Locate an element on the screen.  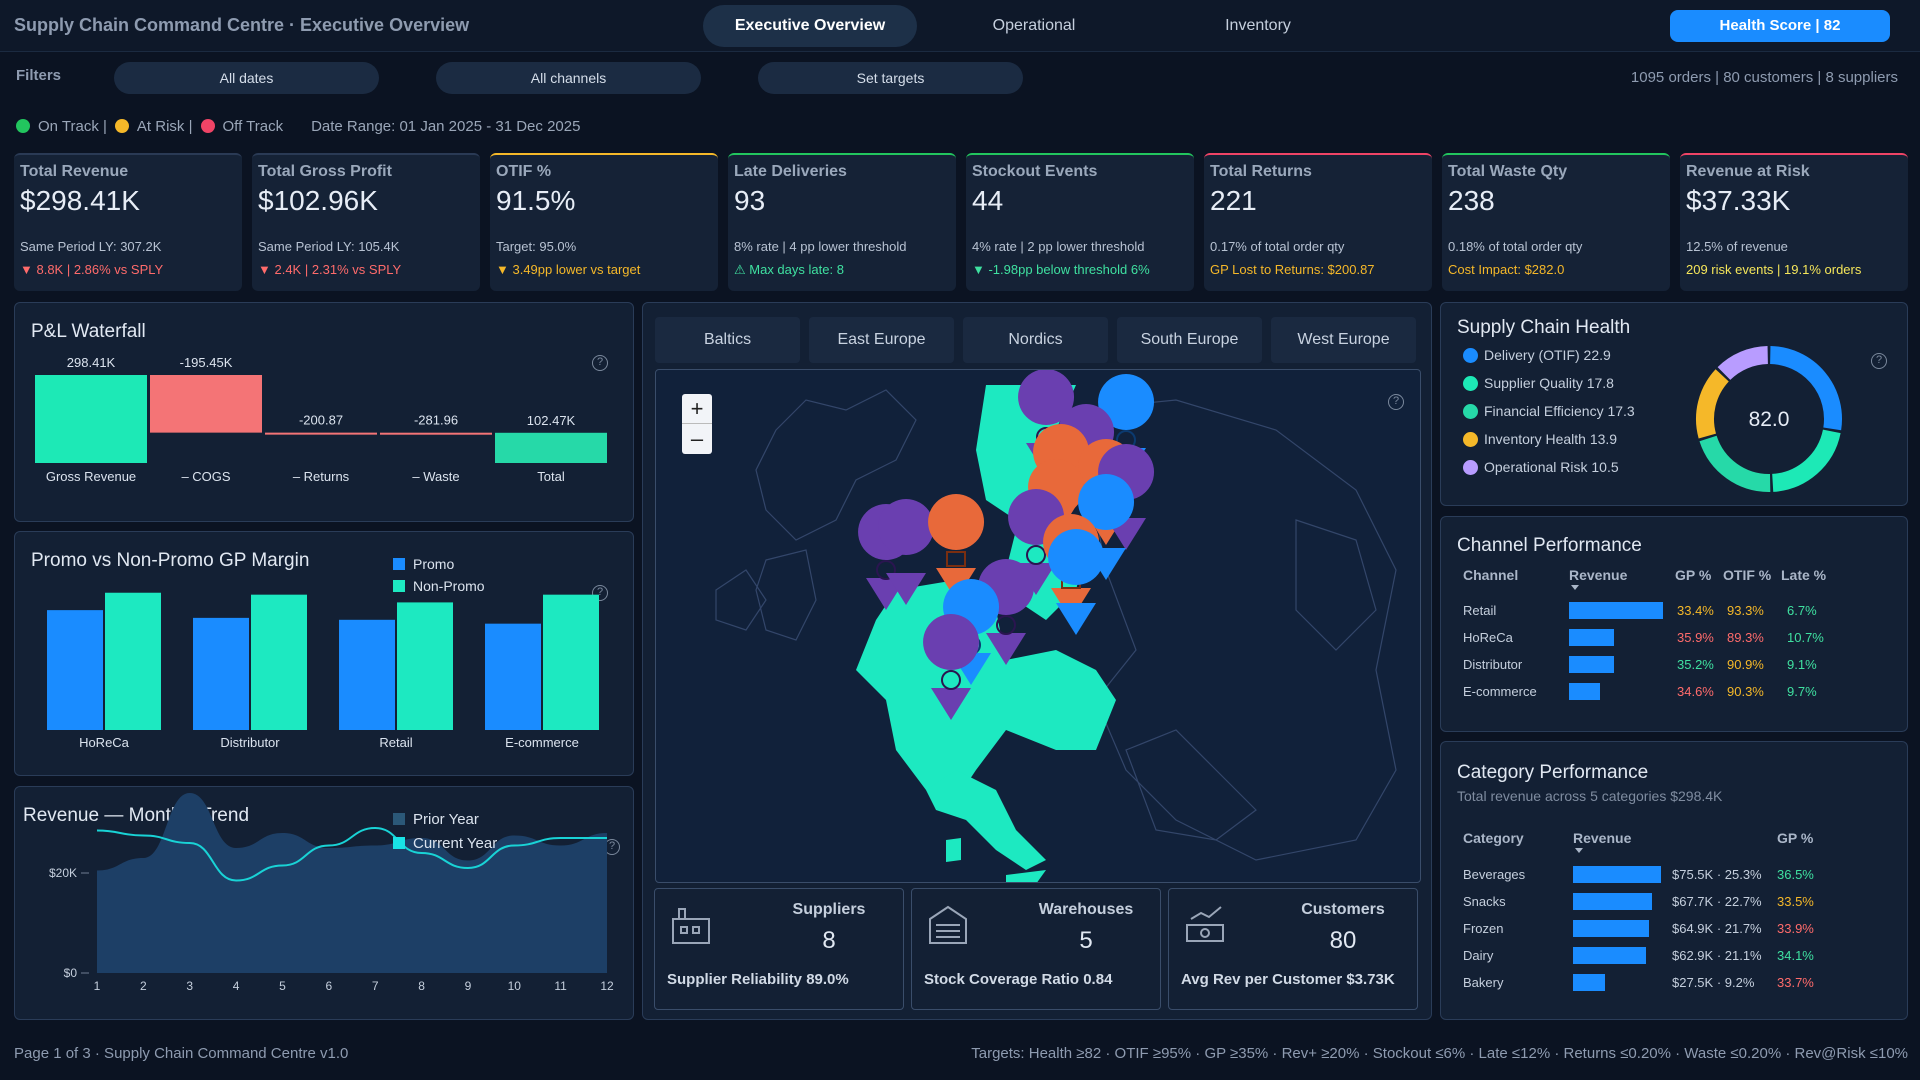
scandinavia-outline is located at coordinates (836, 465).